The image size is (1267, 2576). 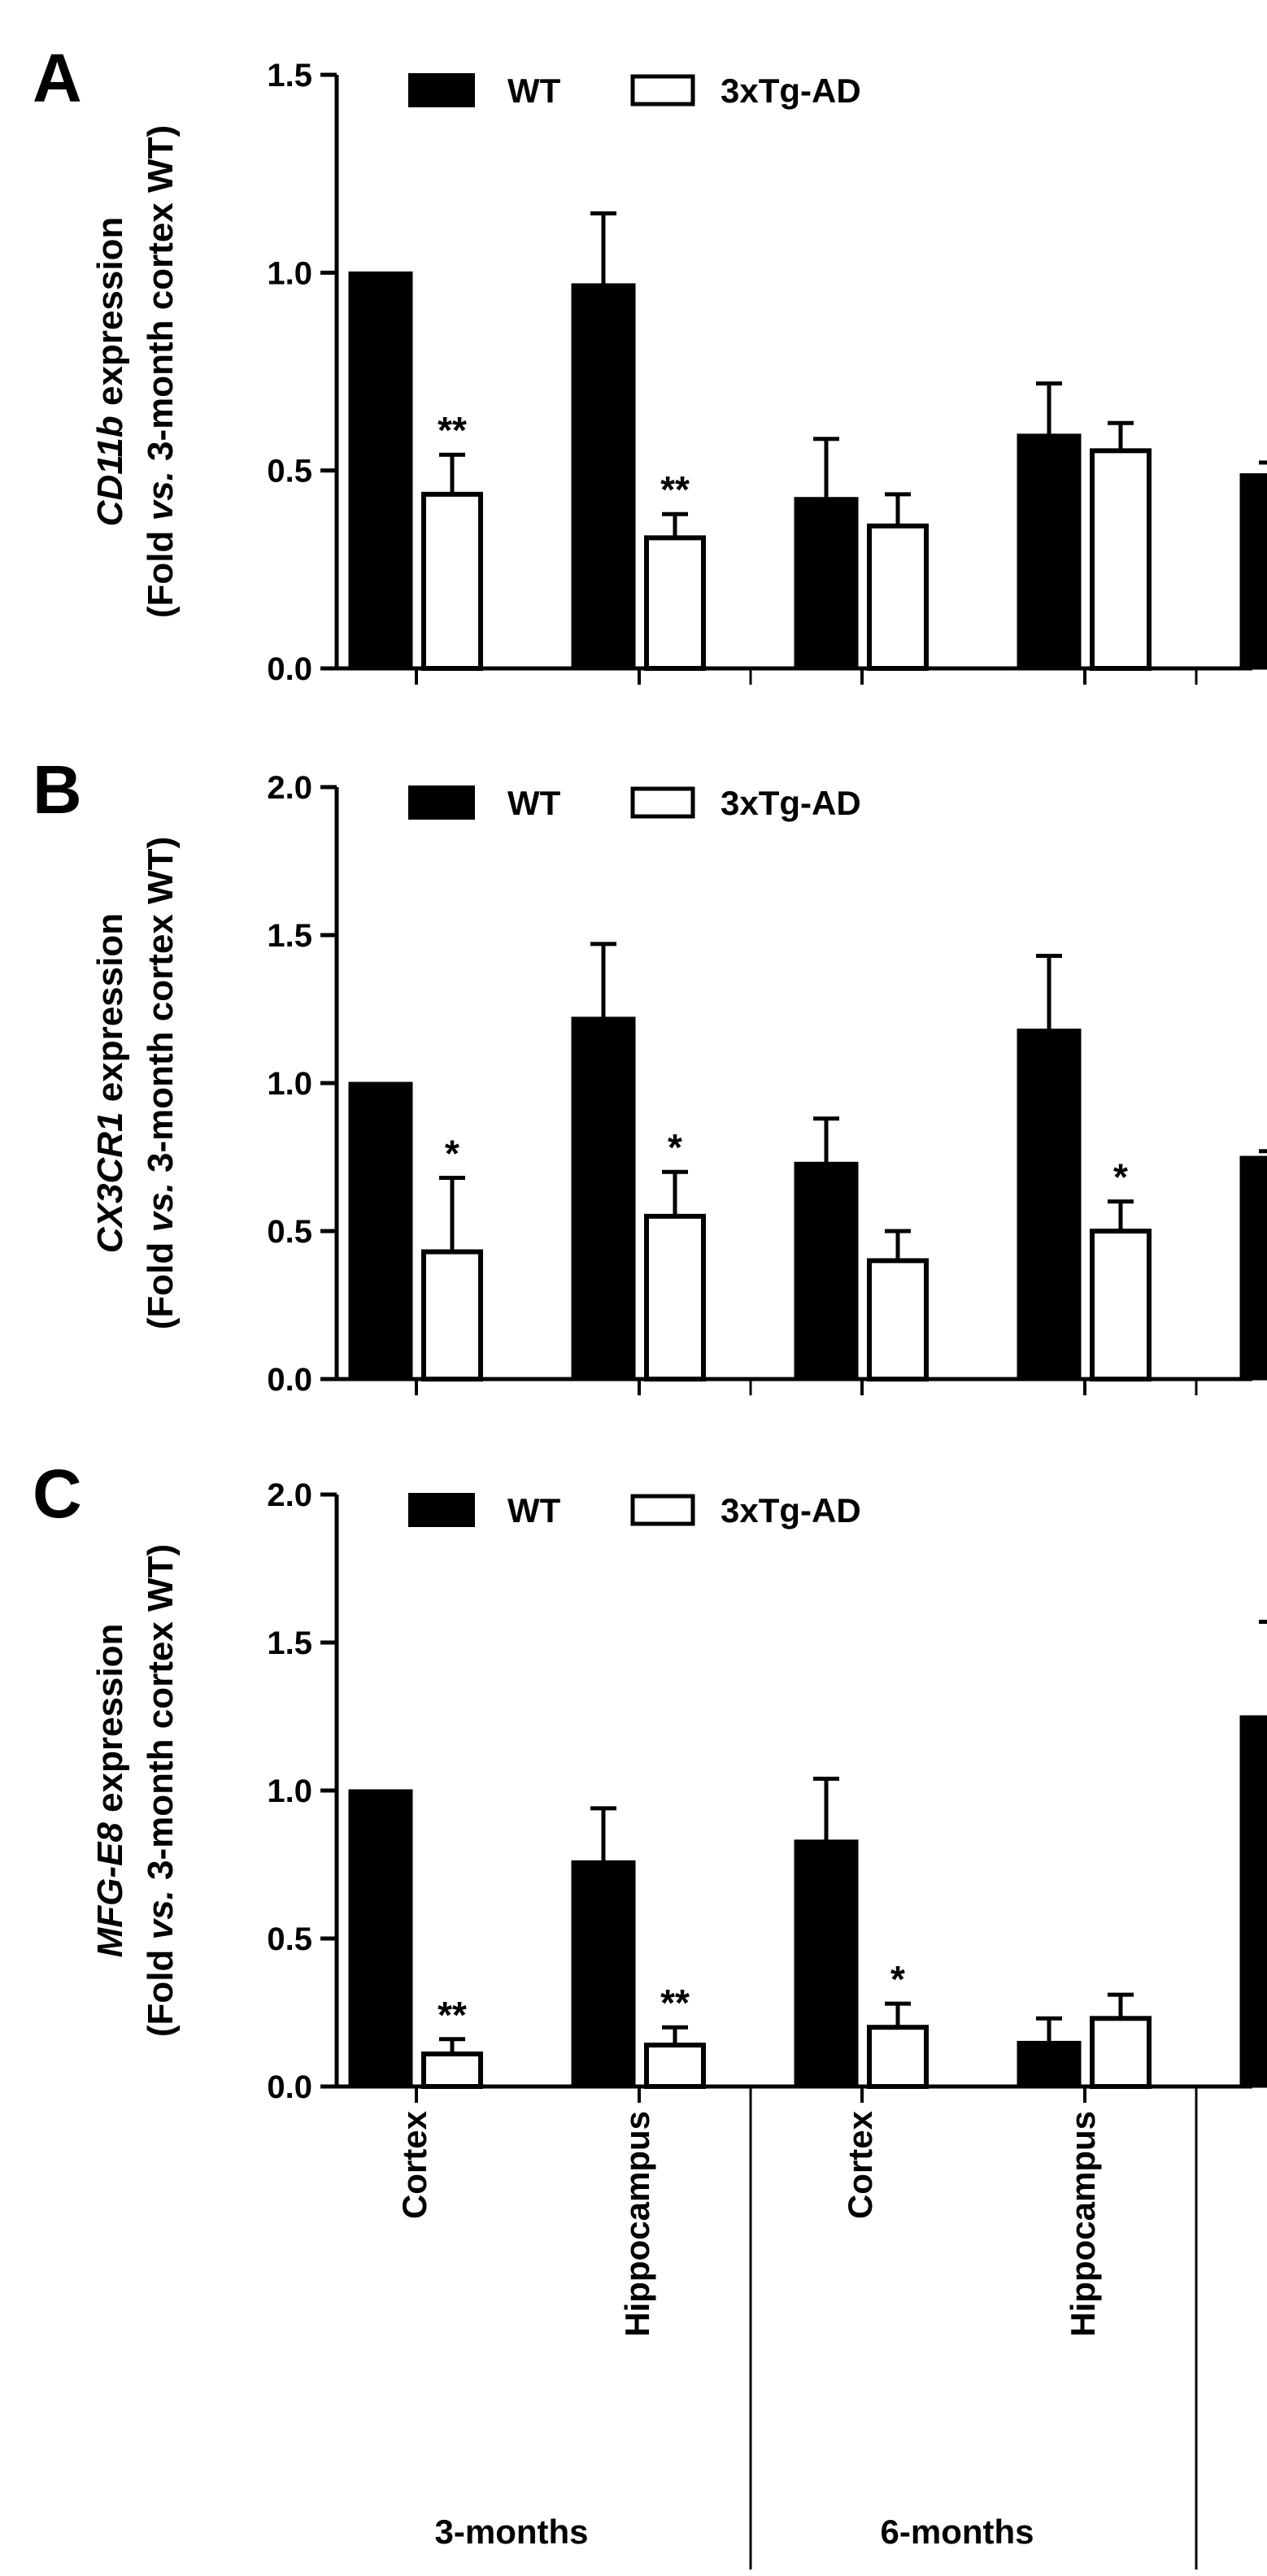 What do you see at coordinates (58, 1494) in the screenshot?
I see `panel-letter: C` at bounding box center [58, 1494].